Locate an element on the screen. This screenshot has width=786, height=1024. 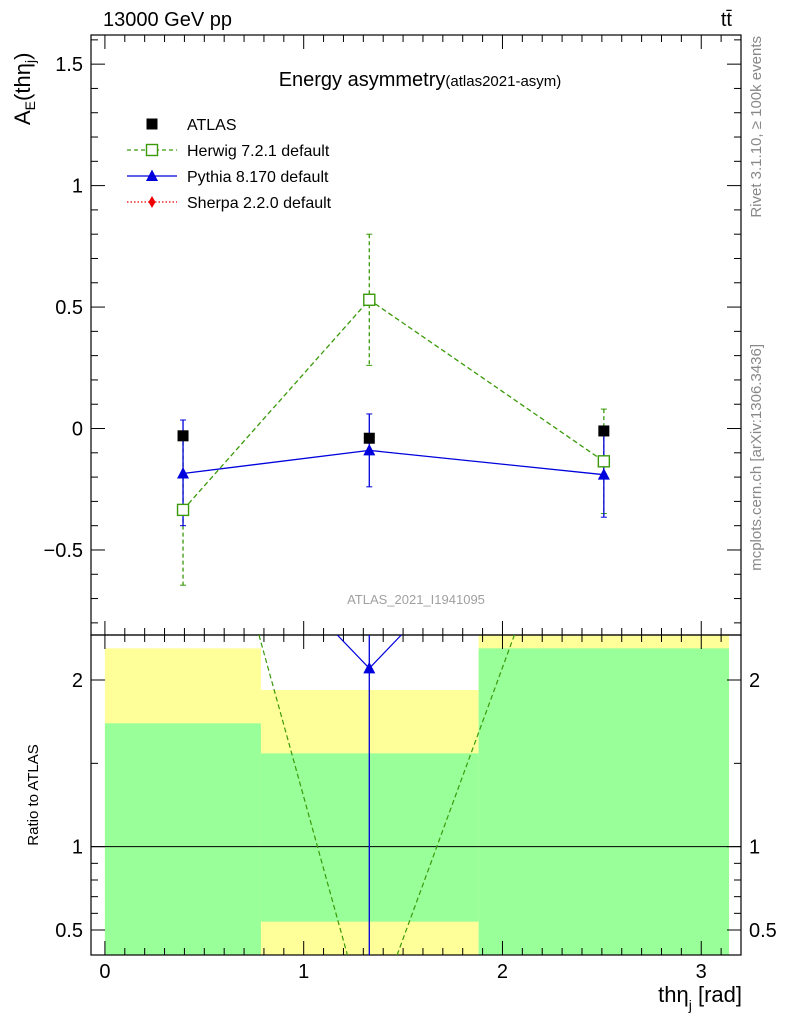
header-process-label: tt̄ is located at coordinates (727, 20).